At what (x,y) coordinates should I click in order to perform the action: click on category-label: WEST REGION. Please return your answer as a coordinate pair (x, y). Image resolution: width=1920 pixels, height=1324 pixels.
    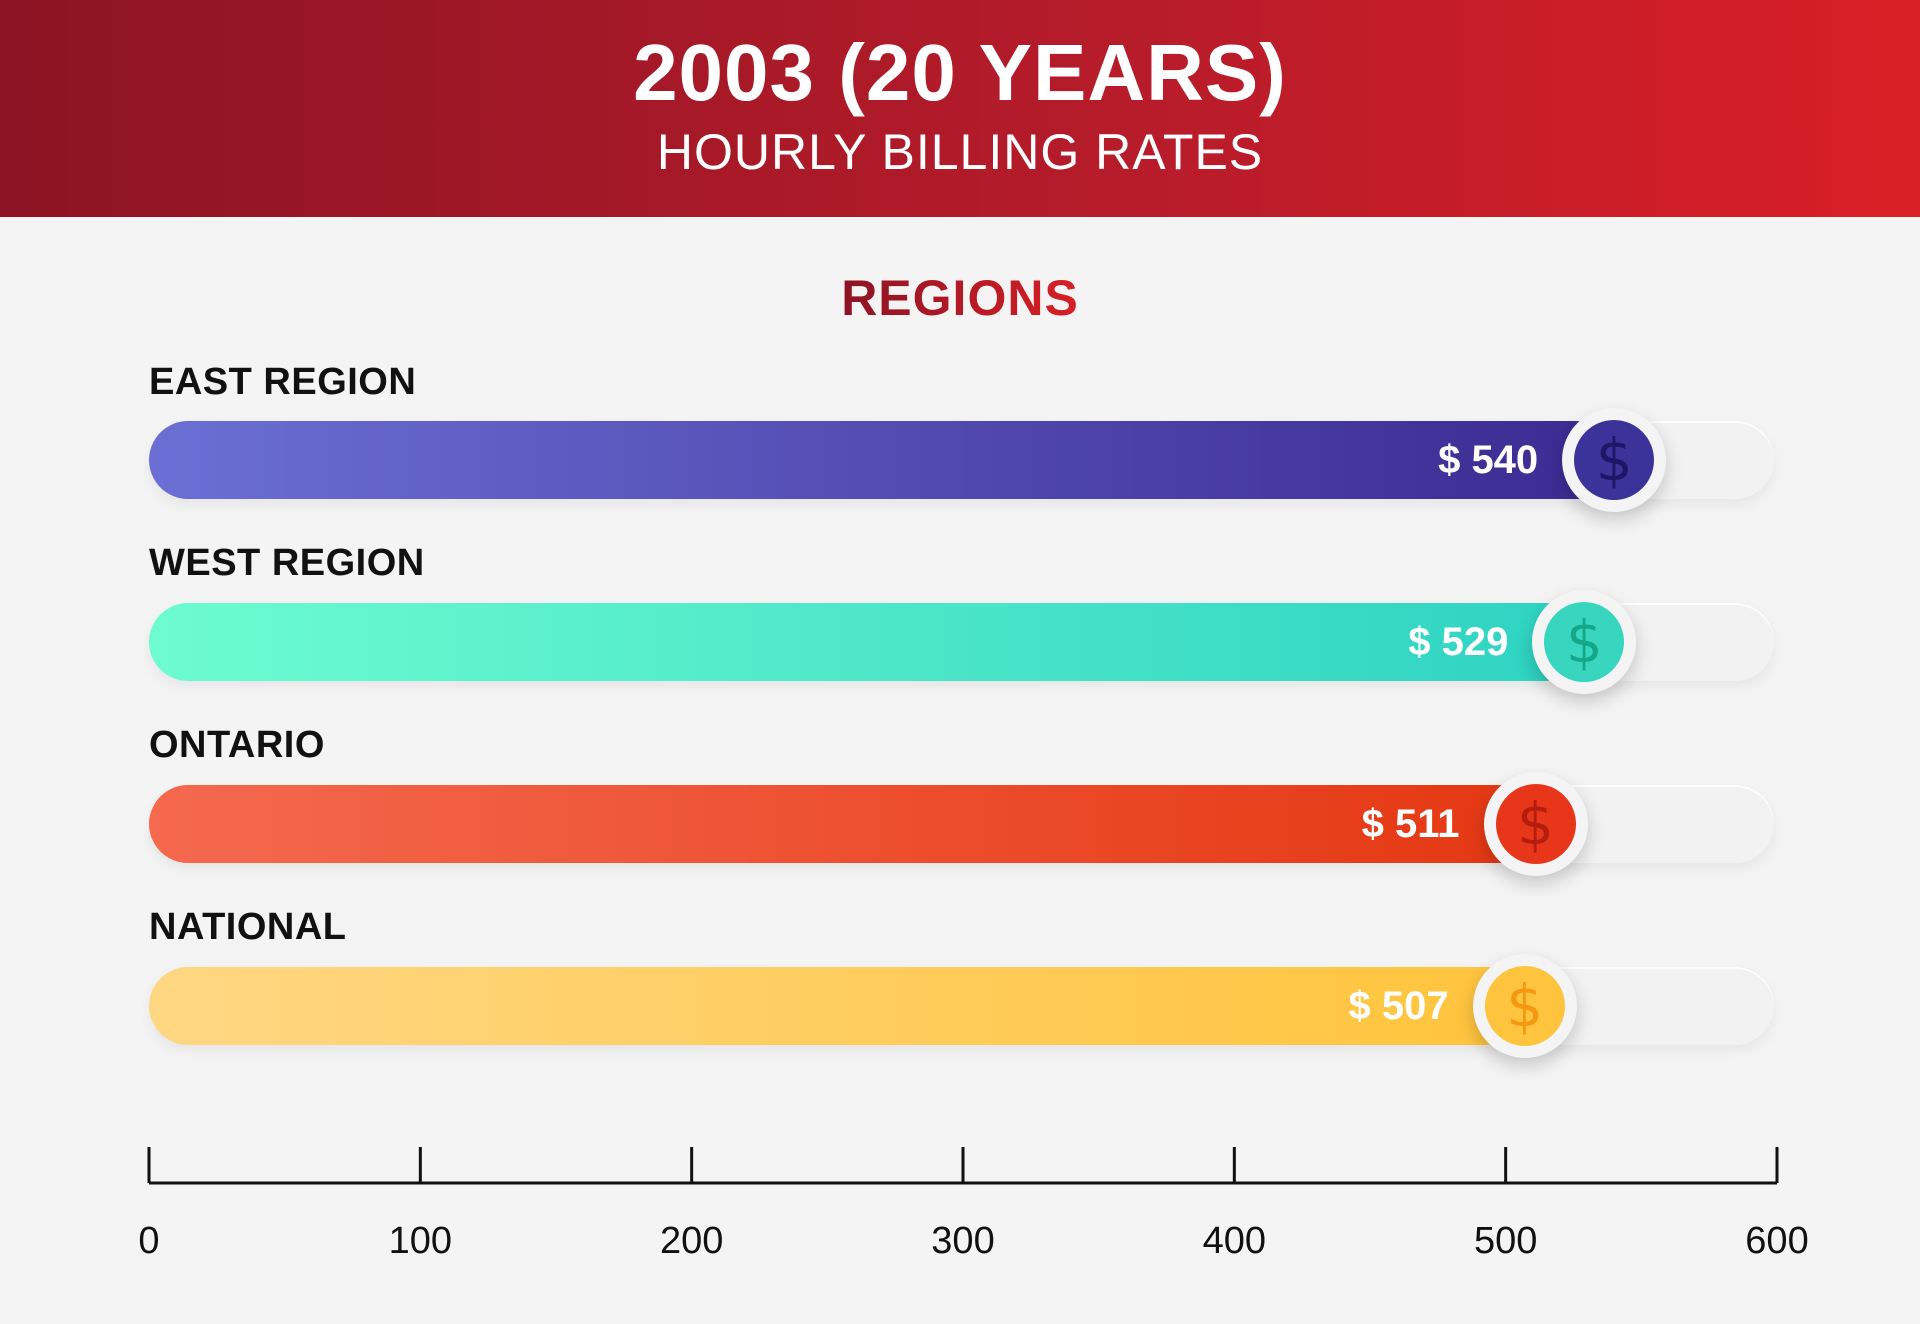
    Looking at the image, I should click on (287, 563).